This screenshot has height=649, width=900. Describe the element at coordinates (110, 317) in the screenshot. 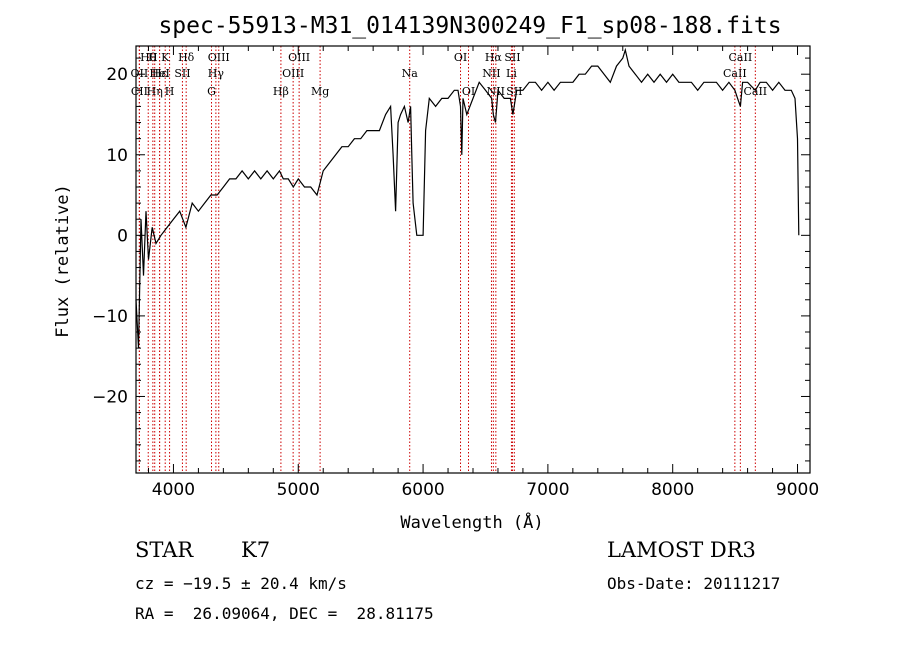

I see `y-tick-label: −10` at that location.